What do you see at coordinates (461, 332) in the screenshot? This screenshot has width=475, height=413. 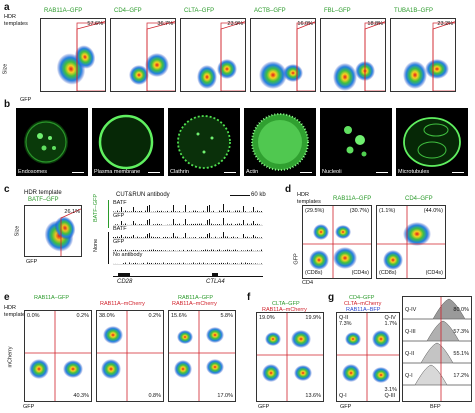 I see `hist-pct-g-1: 57.3%` at bounding box center [461, 332].